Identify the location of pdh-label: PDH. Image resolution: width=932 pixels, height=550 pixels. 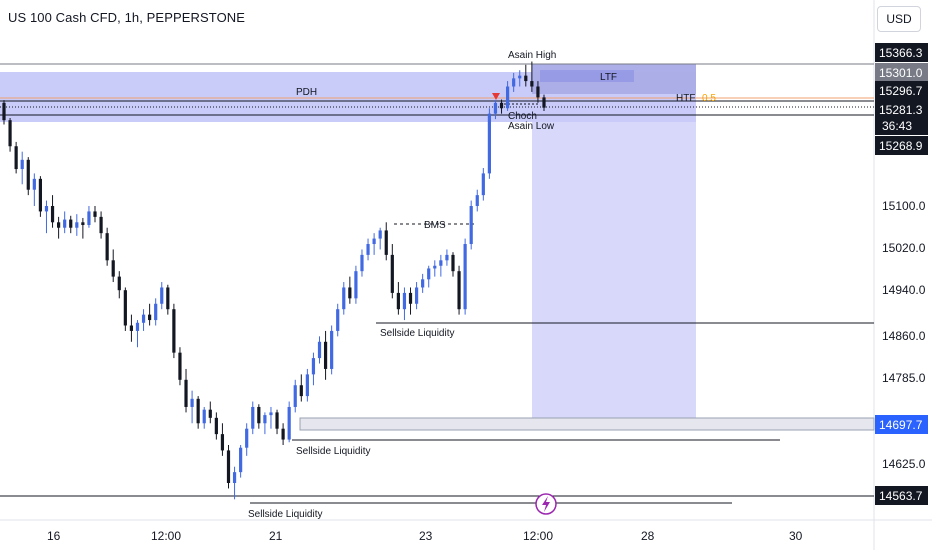
(306, 92).